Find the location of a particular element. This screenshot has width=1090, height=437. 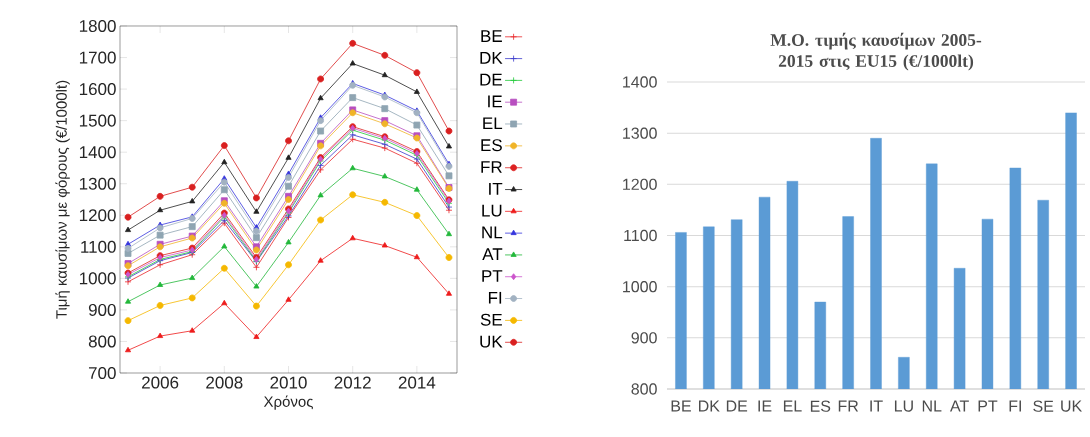

legend-label: FI is located at coordinates (495, 297).